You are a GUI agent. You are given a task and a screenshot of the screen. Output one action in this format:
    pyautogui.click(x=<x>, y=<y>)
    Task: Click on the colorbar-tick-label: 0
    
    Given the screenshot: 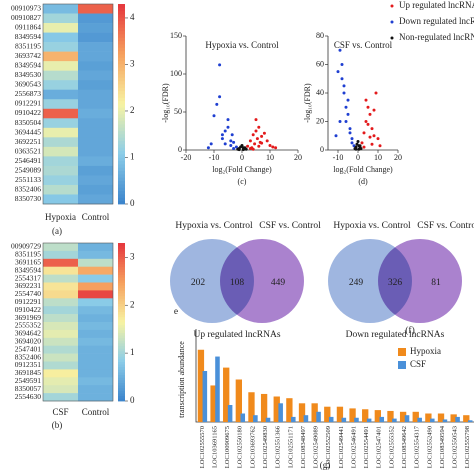 What is the action you would take?
    pyautogui.click(x=132, y=203)
    